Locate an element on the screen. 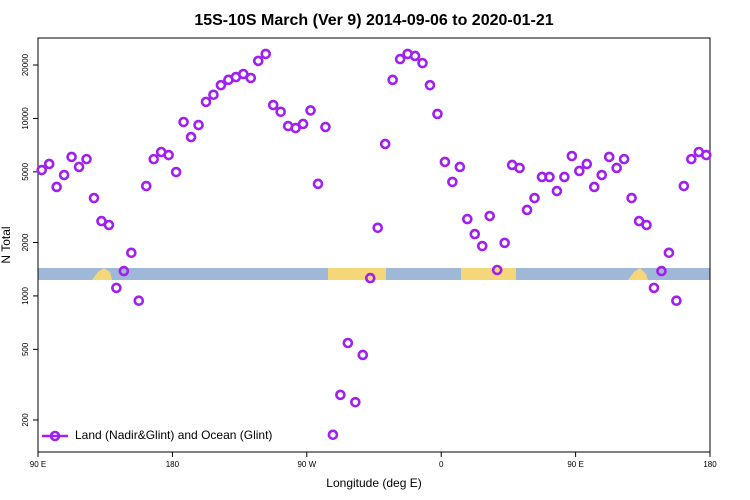 This screenshot has height=500, width=750. y-tick-label: 20000 is located at coordinates (25, 64).